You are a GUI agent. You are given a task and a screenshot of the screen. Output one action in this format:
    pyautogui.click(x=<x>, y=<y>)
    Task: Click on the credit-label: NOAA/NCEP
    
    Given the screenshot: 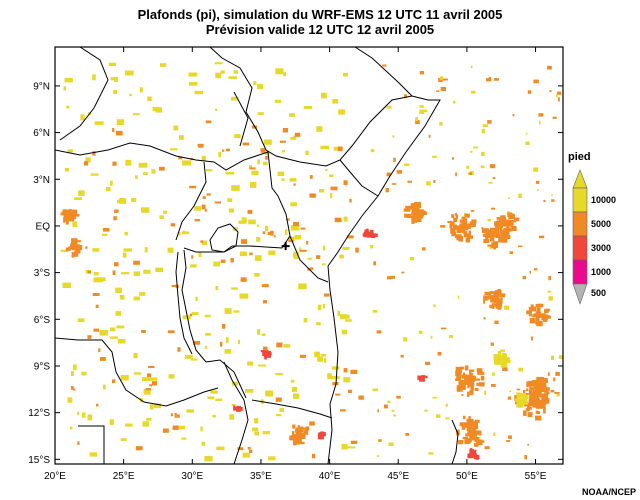 What is the action you would take?
    pyautogui.click(x=608, y=492)
    